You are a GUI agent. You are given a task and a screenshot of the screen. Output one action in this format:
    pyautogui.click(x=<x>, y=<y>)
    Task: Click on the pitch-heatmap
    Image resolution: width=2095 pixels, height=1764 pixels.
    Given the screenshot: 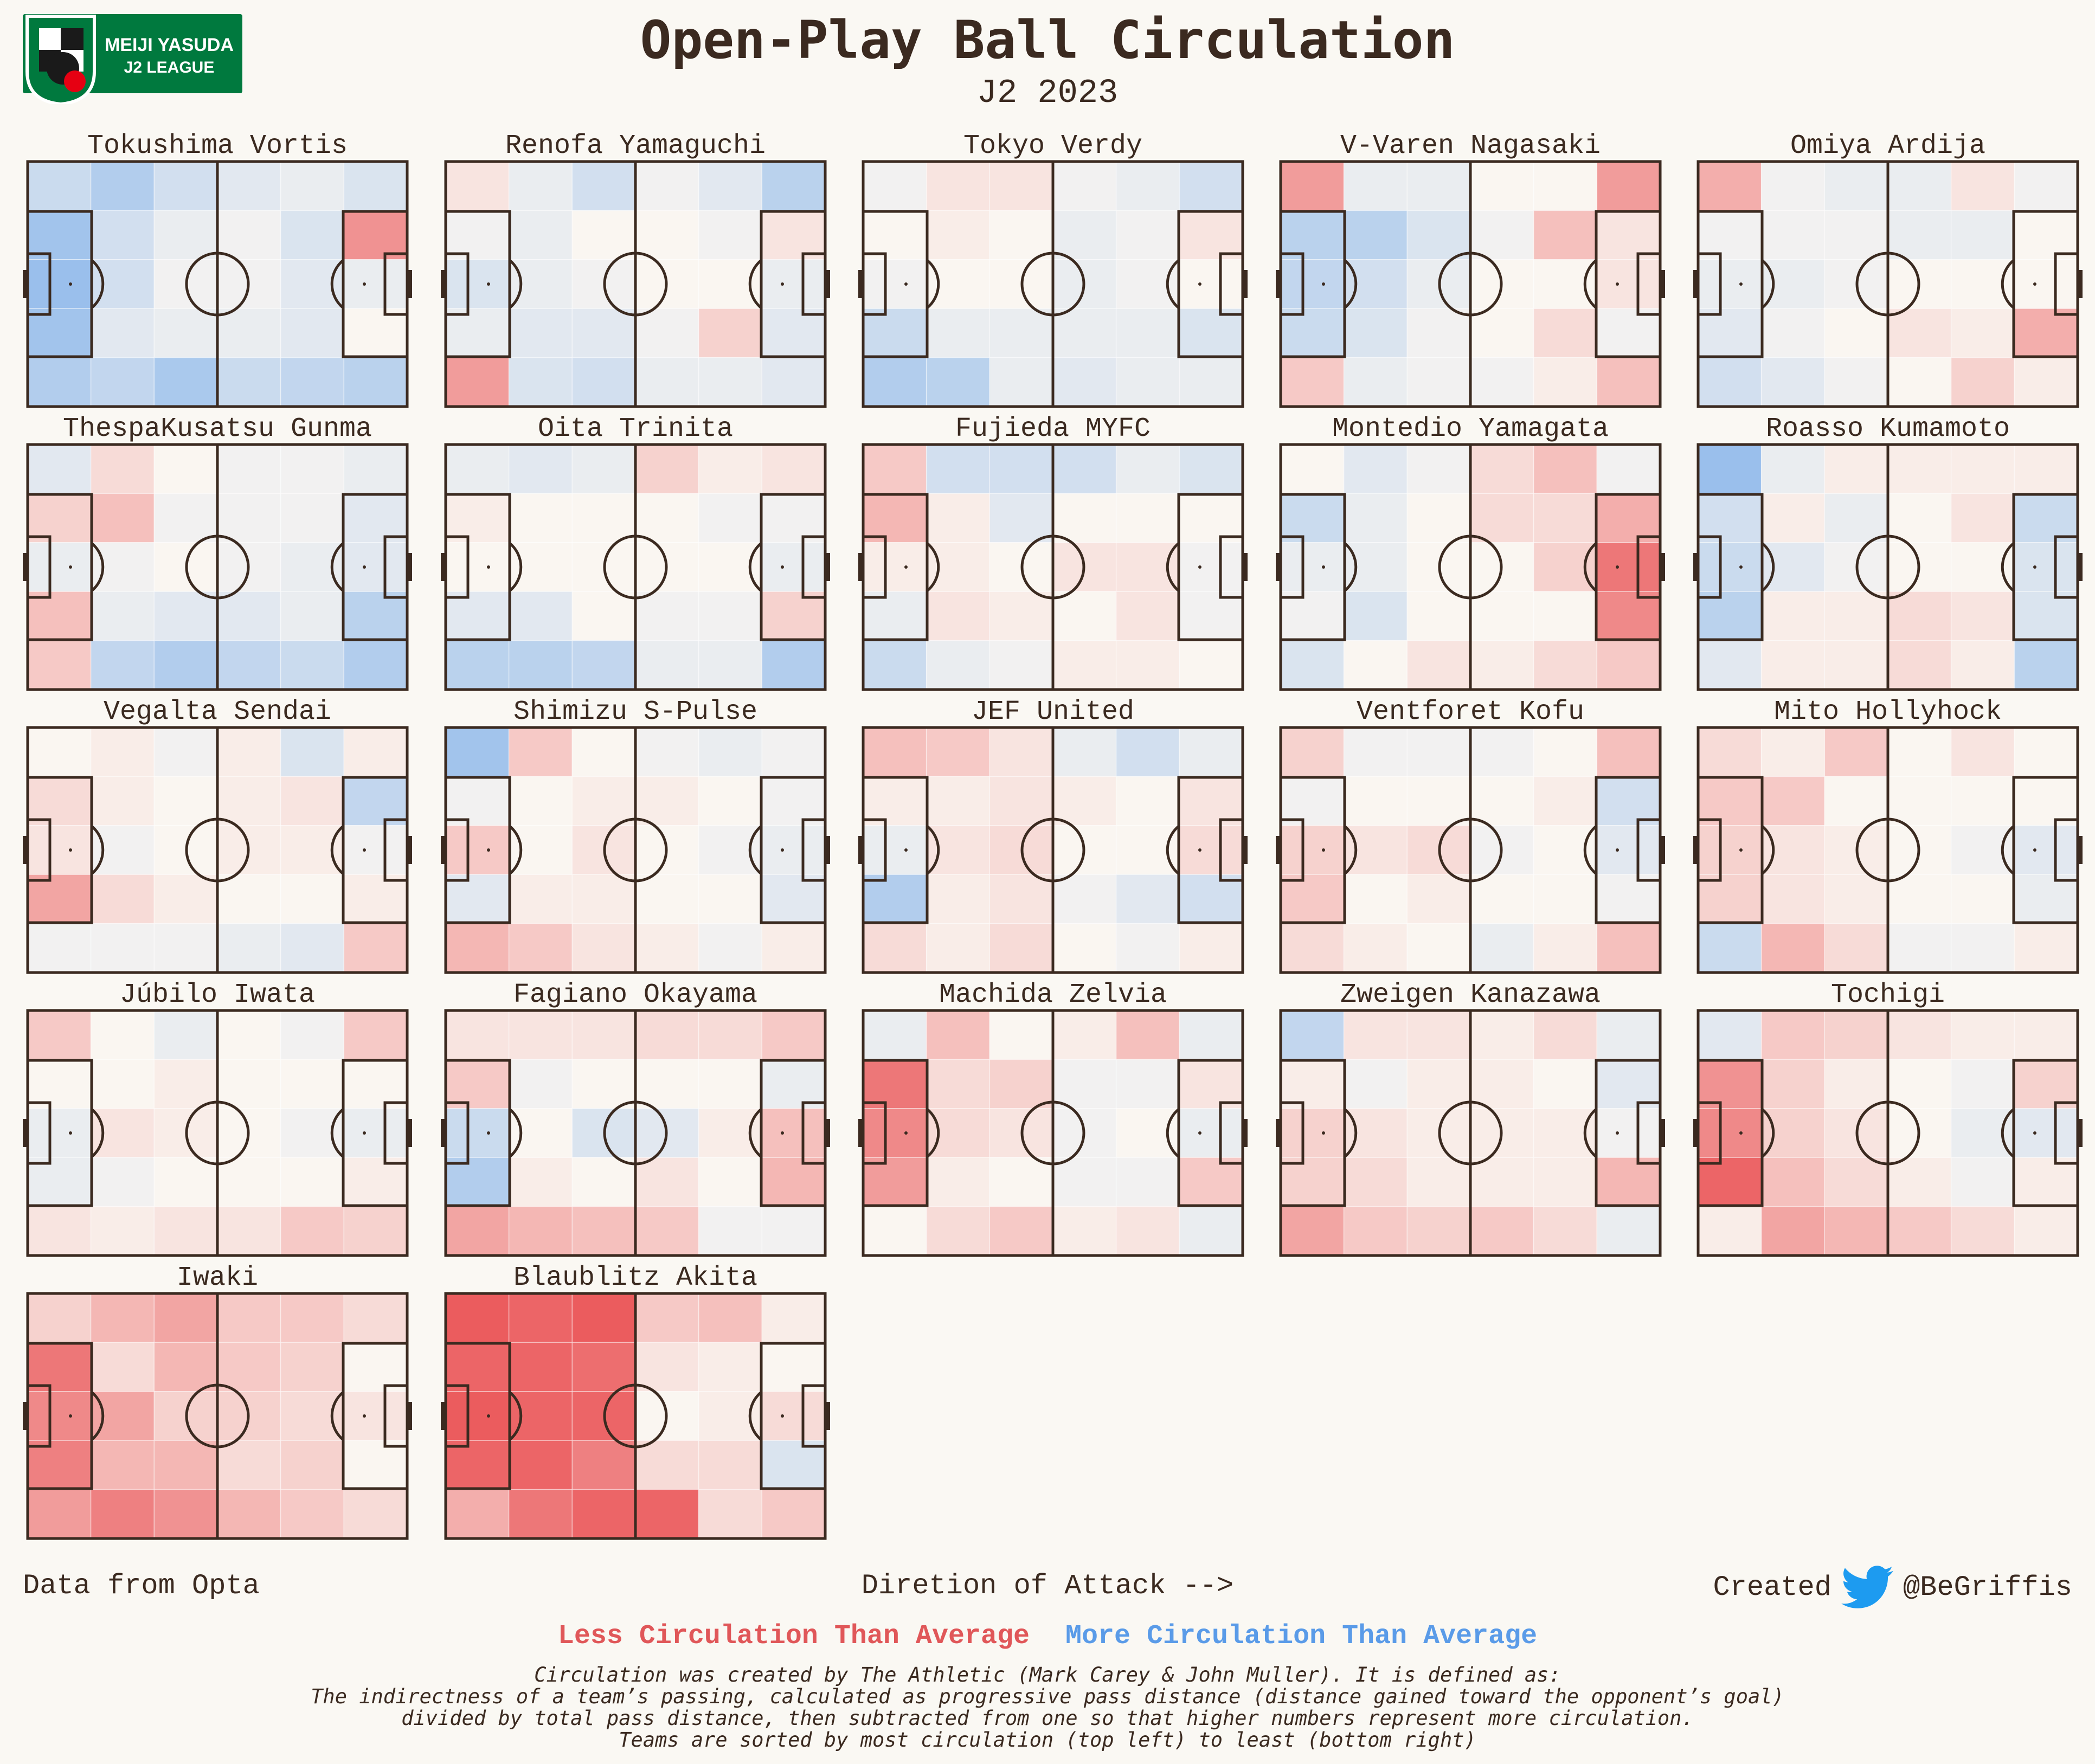 What is the action you would take?
    pyautogui.click(x=1888, y=567)
    